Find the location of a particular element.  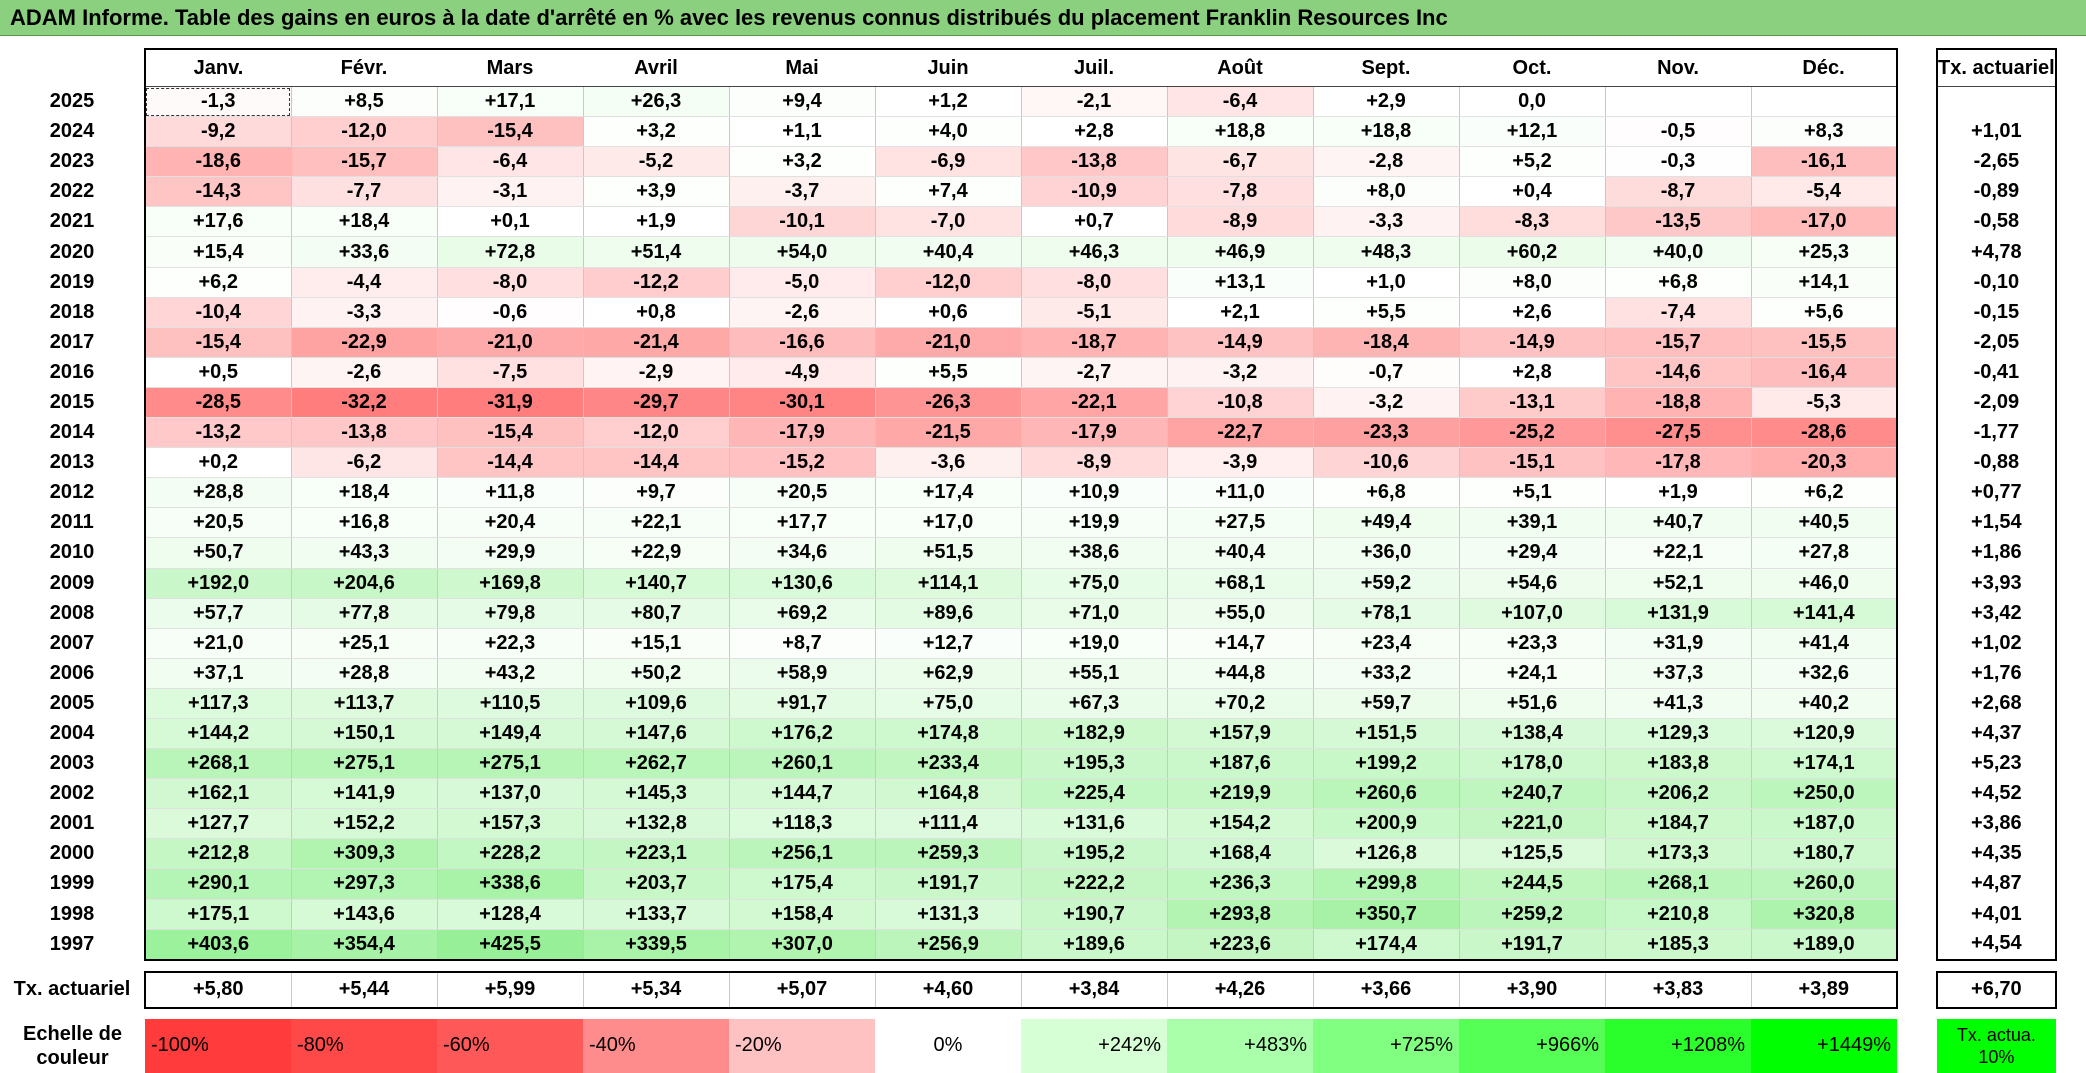

value-cell: +140,7 is located at coordinates (655, 583).